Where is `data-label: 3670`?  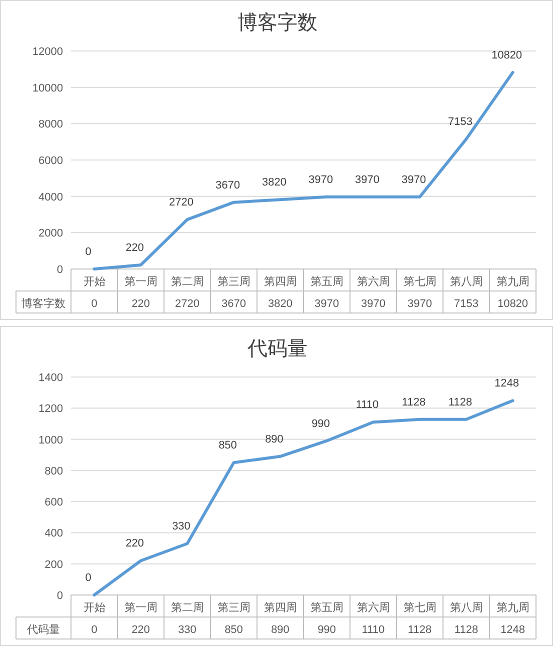 data-label: 3670 is located at coordinates (234, 304).